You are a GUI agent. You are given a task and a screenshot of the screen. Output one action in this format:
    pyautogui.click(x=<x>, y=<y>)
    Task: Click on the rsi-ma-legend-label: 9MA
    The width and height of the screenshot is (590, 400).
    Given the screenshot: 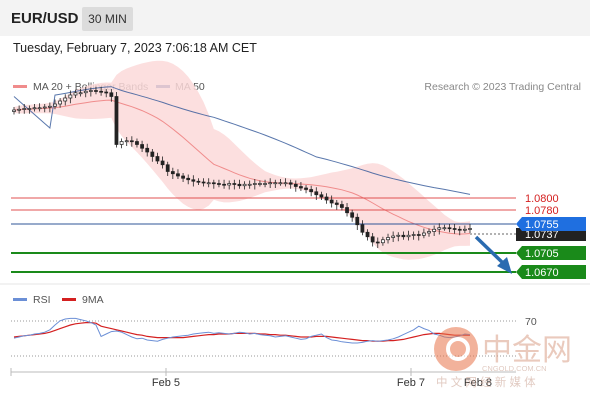 What is the action you would take?
    pyautogui.click(x=93, y=300)
    